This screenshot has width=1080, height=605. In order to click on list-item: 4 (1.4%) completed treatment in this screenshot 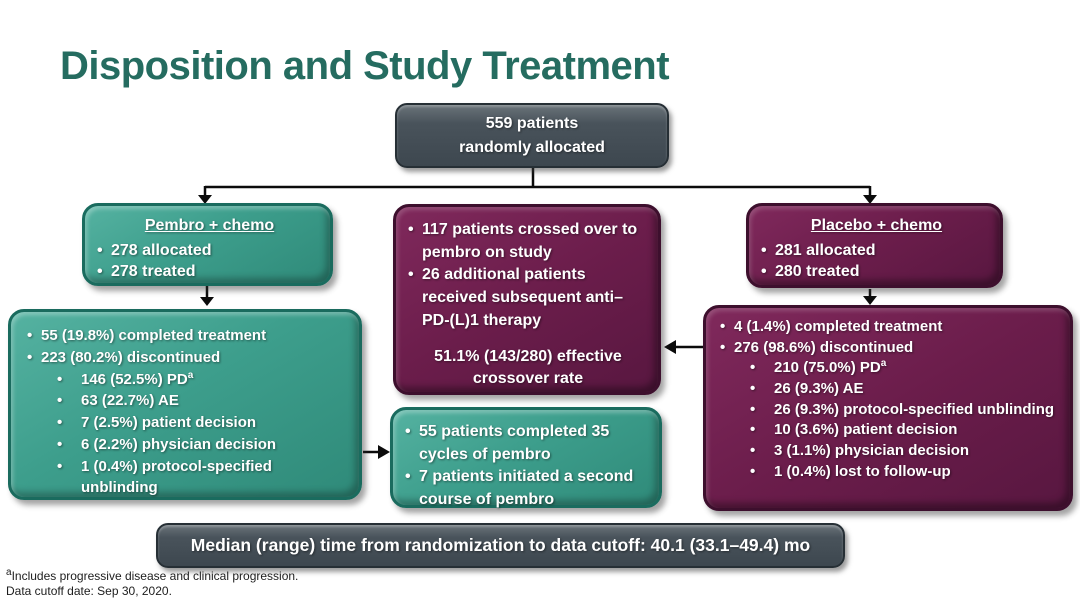, I will do `click(892, 327)`.